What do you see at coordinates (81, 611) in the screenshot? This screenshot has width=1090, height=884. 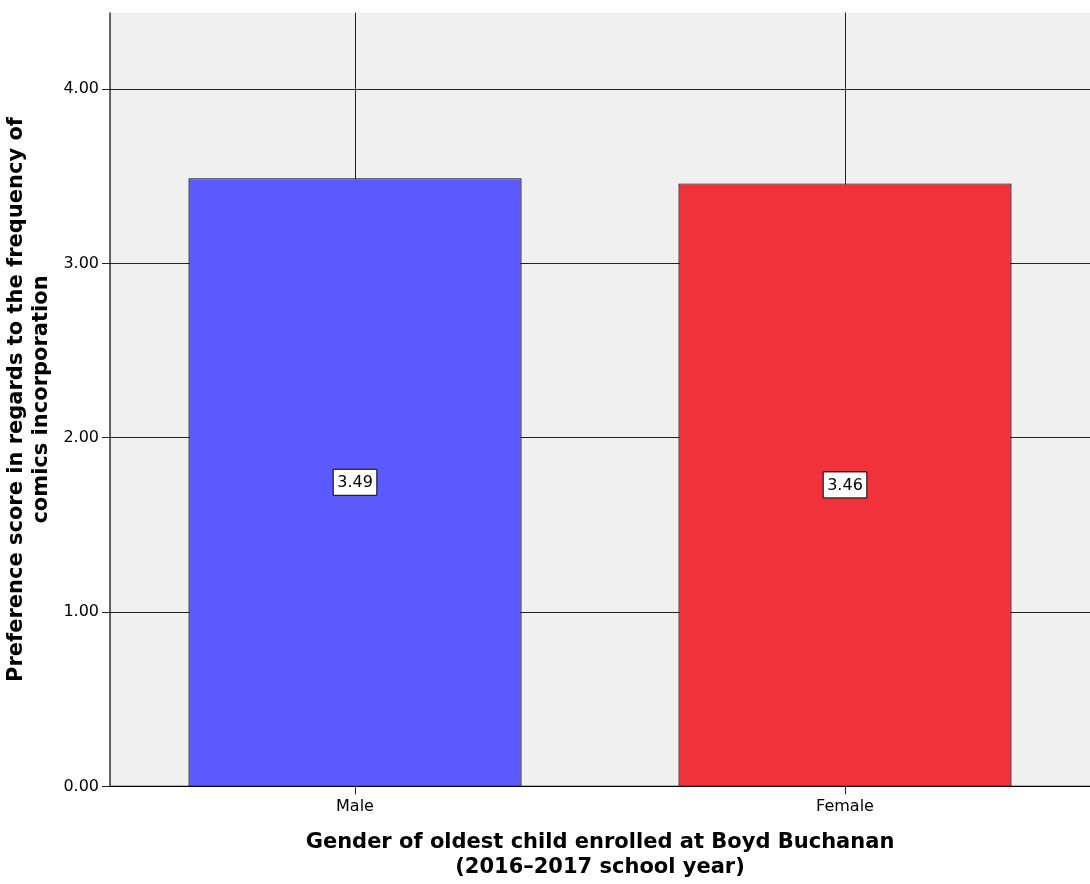 I see `y-tick-label: 1.00` at bounding box center [81, 611].